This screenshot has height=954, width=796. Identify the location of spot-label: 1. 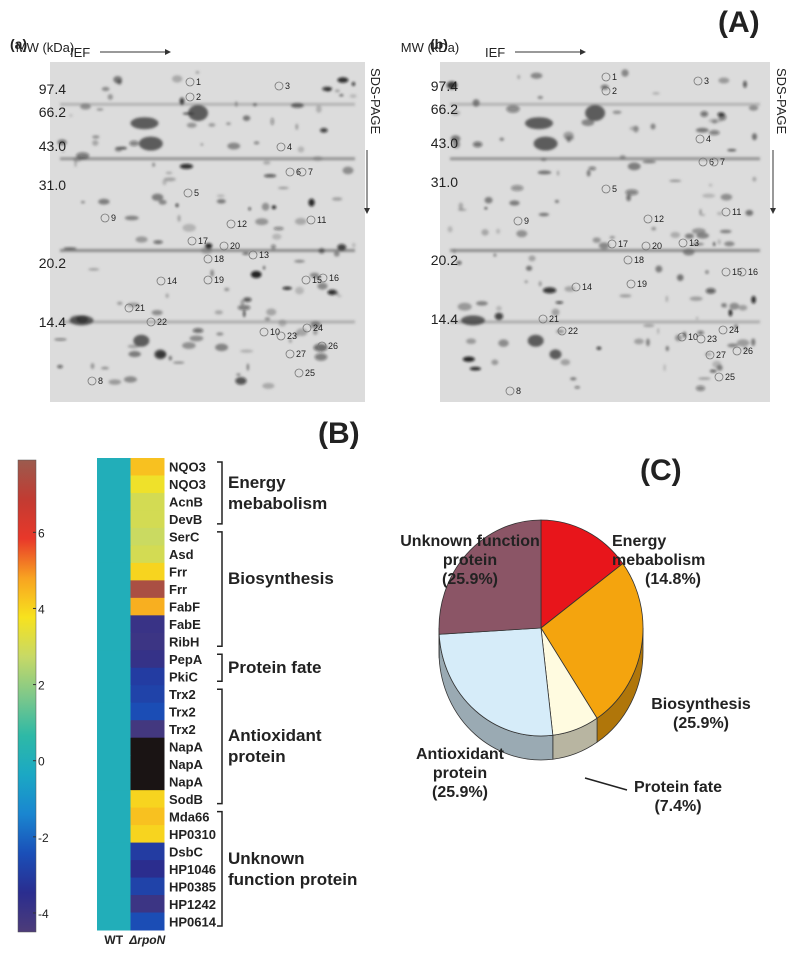
(614, 77).